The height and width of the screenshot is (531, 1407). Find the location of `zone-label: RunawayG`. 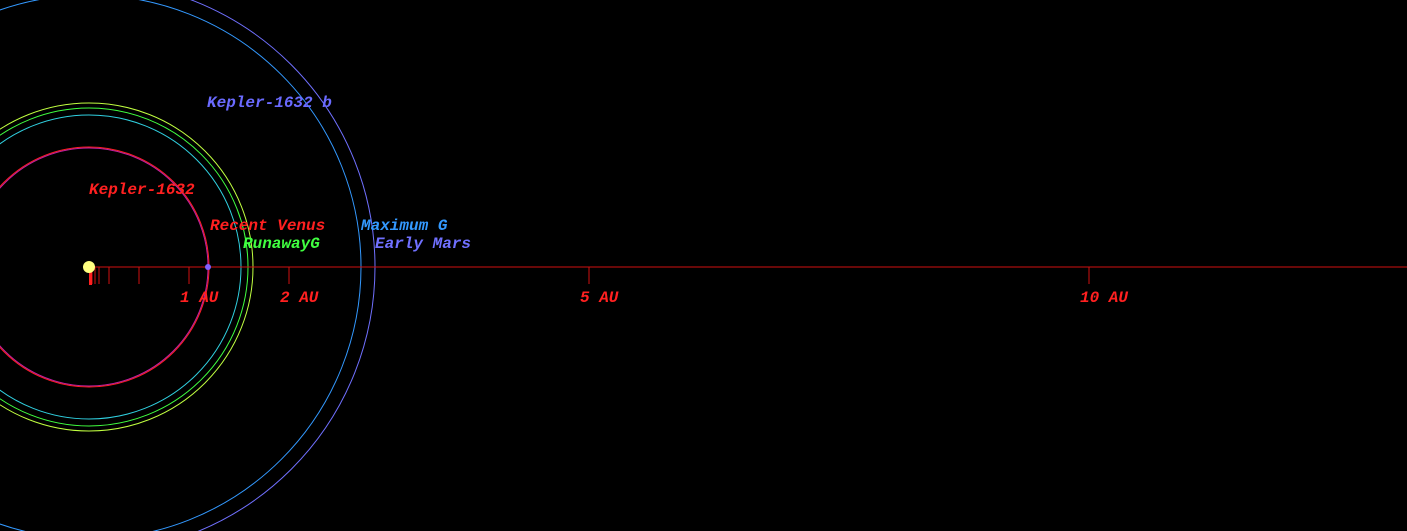

zone-label: RunawayG is located at coordinates (281, 244).